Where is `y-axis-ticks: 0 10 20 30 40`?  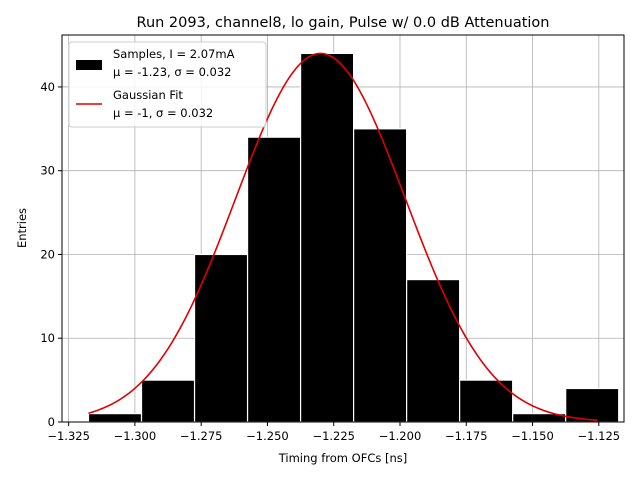 y-axis-ticks: 0 10 20 30 40 is located at coordinates (51, 254).